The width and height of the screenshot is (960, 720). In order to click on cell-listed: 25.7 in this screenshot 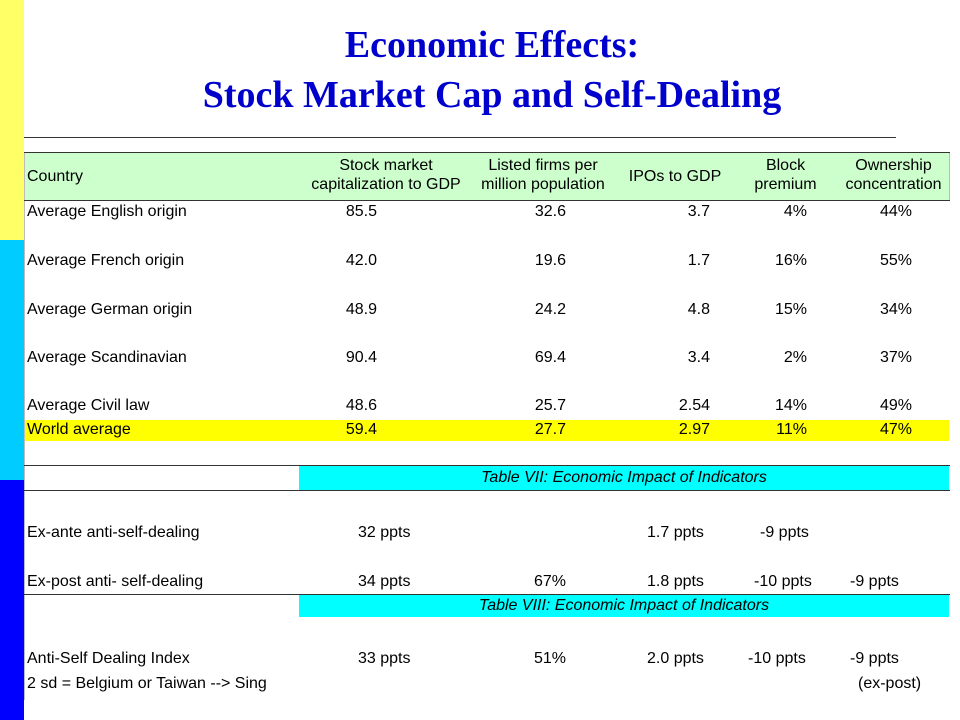, I will do `click(550, 405)`.